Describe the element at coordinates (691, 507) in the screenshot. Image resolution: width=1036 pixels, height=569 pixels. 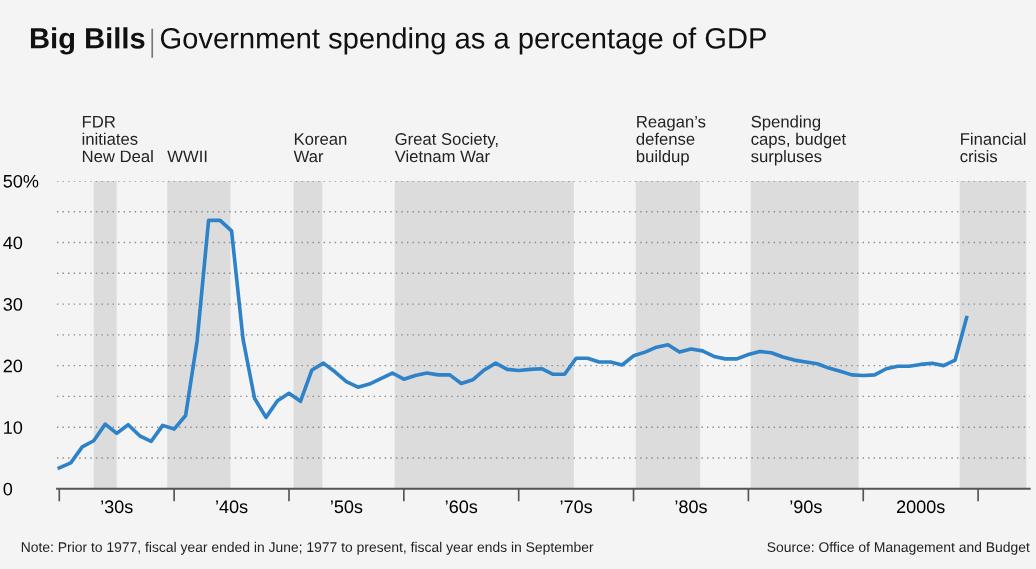
I see `x-tick-label: ’80s` at that location.